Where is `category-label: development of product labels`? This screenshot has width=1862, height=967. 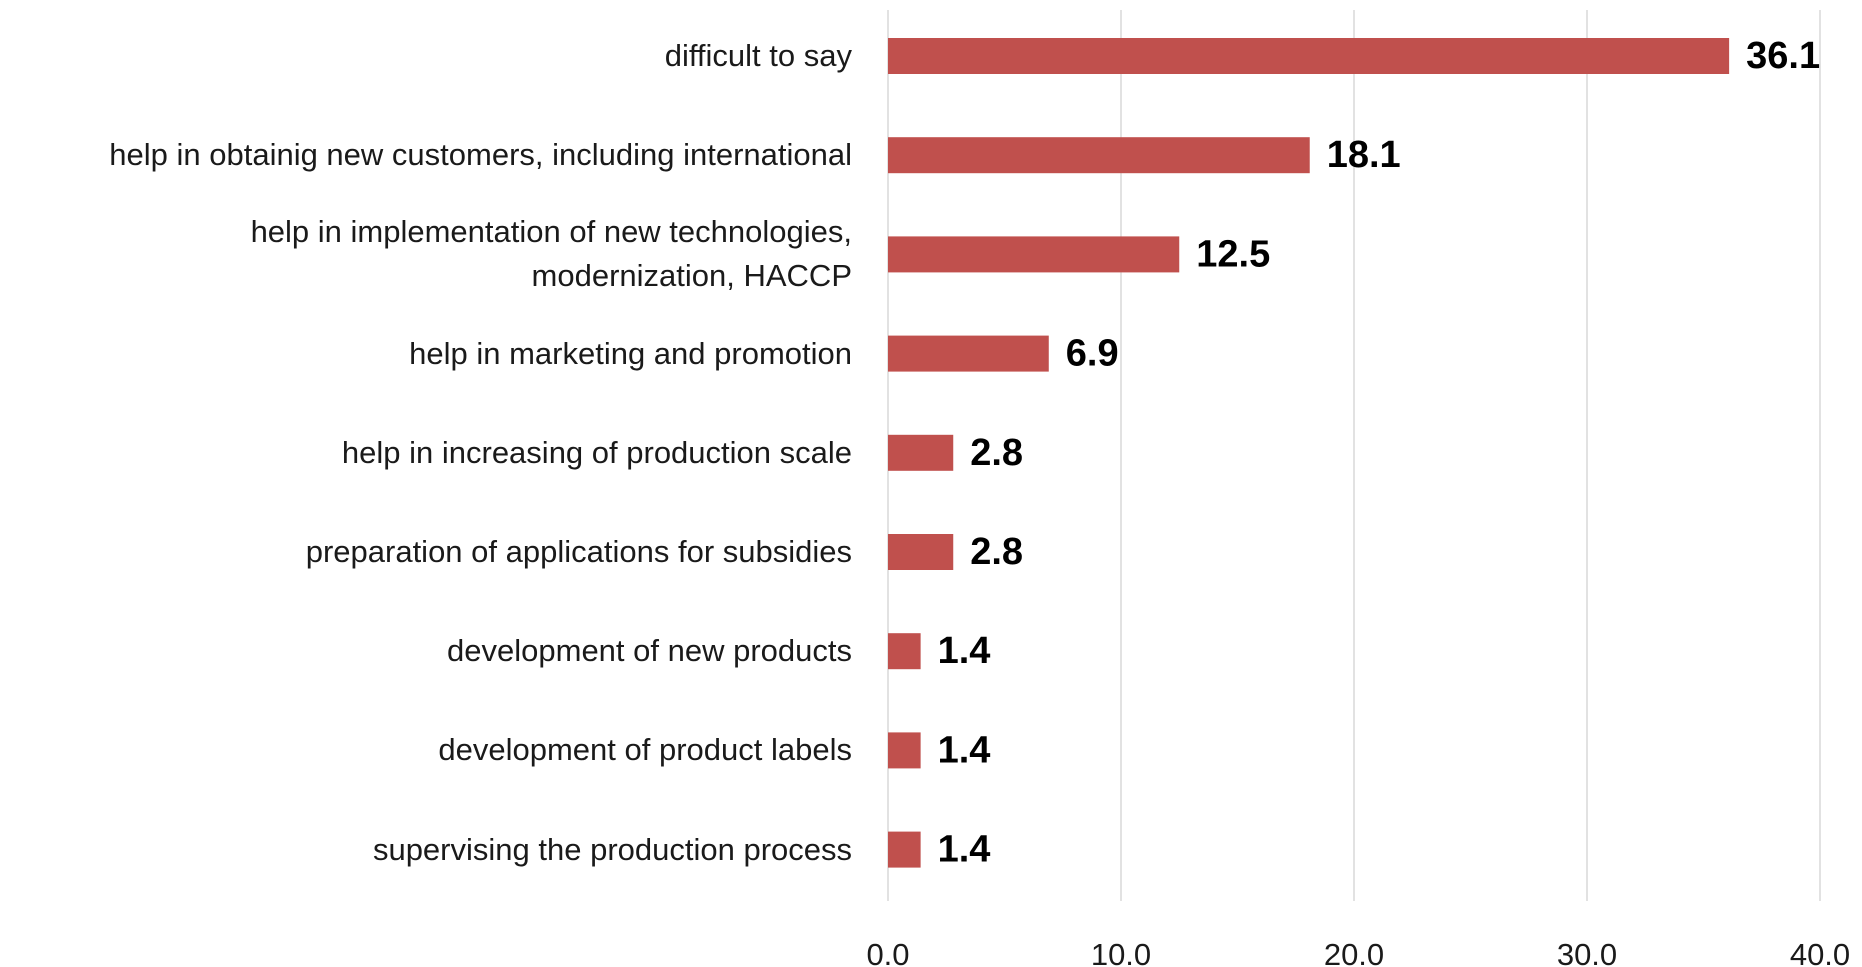 category-label: development of product labels is located at coordinates (645, 750).